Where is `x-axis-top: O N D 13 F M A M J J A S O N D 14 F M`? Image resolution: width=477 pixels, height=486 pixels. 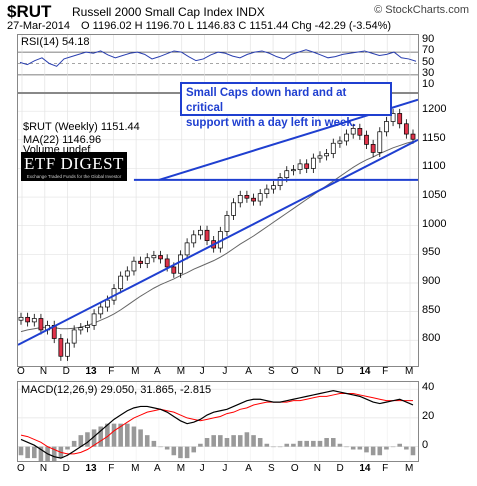
x-axis-top: O N D 13 F M A M J J A S O N D 14 F M is located at coordinates (217, 373).